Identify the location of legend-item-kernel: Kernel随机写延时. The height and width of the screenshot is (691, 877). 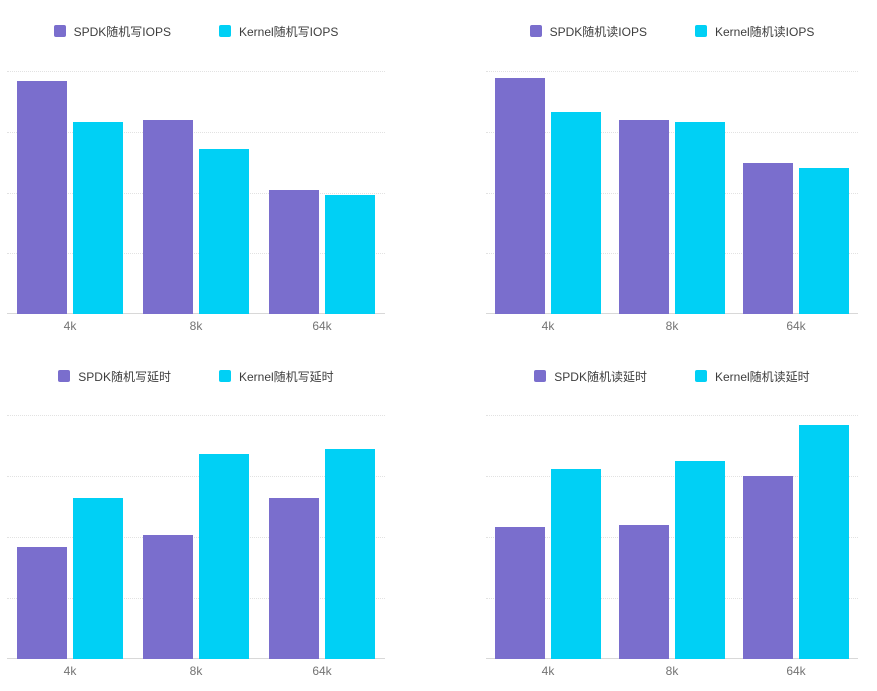
(276, 376).